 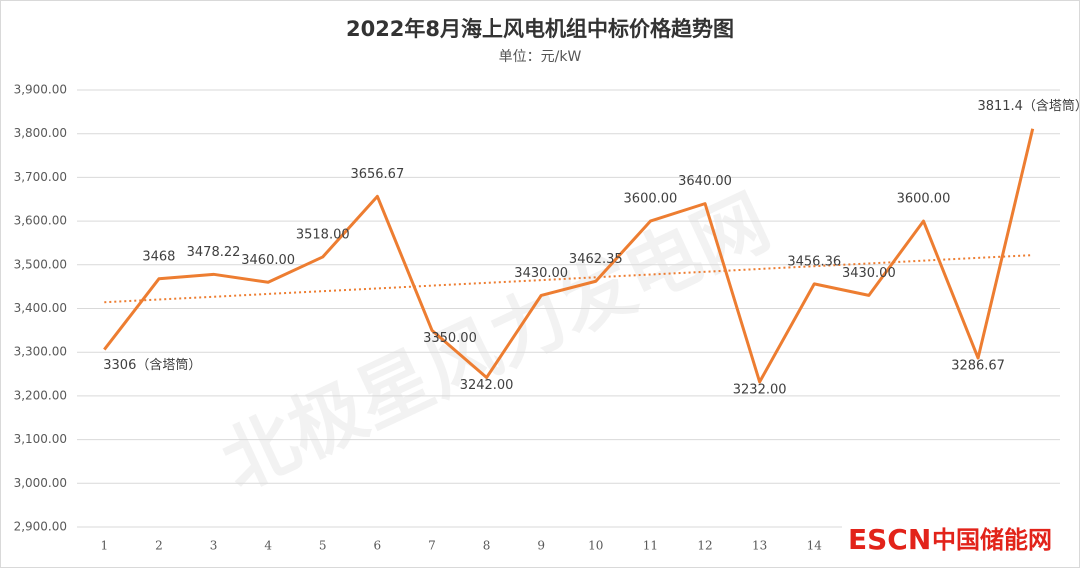 What do you see at coordinates (377, 174) in the screenshot?
I see `data-label: 3656.67` at bounding box center [377, 174].